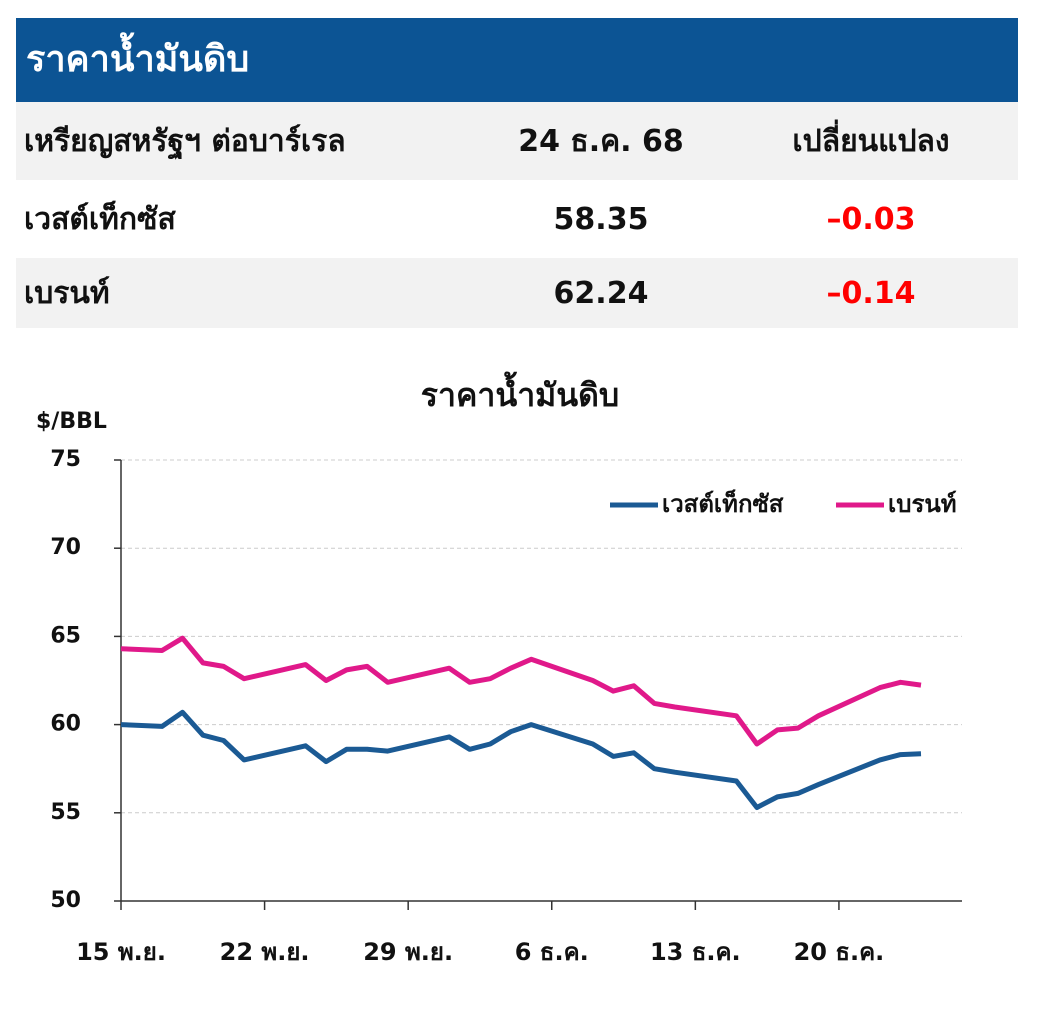 Image resolution: width=1038 pixels, height=1026 pixels. Describe the element at coordinates (65, 547) in the screenshot. I see `y-tick-label: 70` at that location.